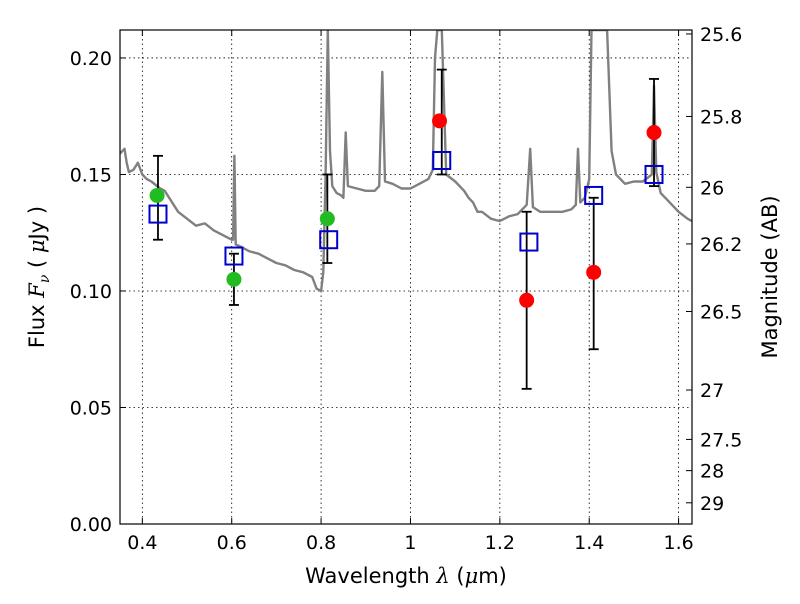 The width and height of the screenshot is (800, 604). I want to click on y2-tick-label: 25.8, so click(721, 117).